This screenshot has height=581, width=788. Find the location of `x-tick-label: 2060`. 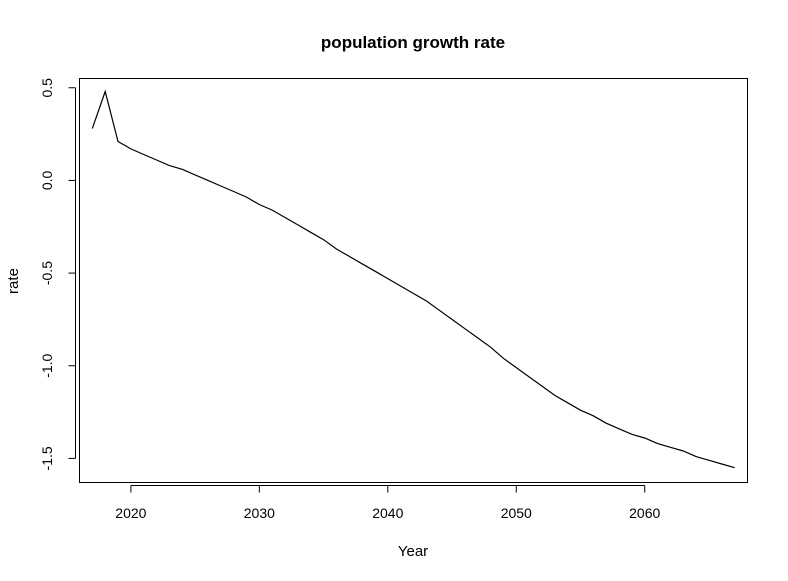

x-tick-label: 2060 is located at coordinates (644, 513).